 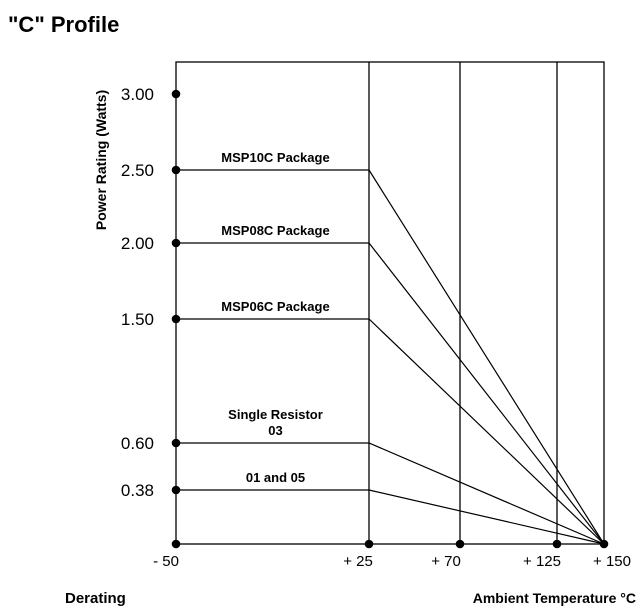 What do you see at coordinates (63, 24) in the screenshot?
I see `chart-title: "C" Profile` at bounding box center [63, 24].